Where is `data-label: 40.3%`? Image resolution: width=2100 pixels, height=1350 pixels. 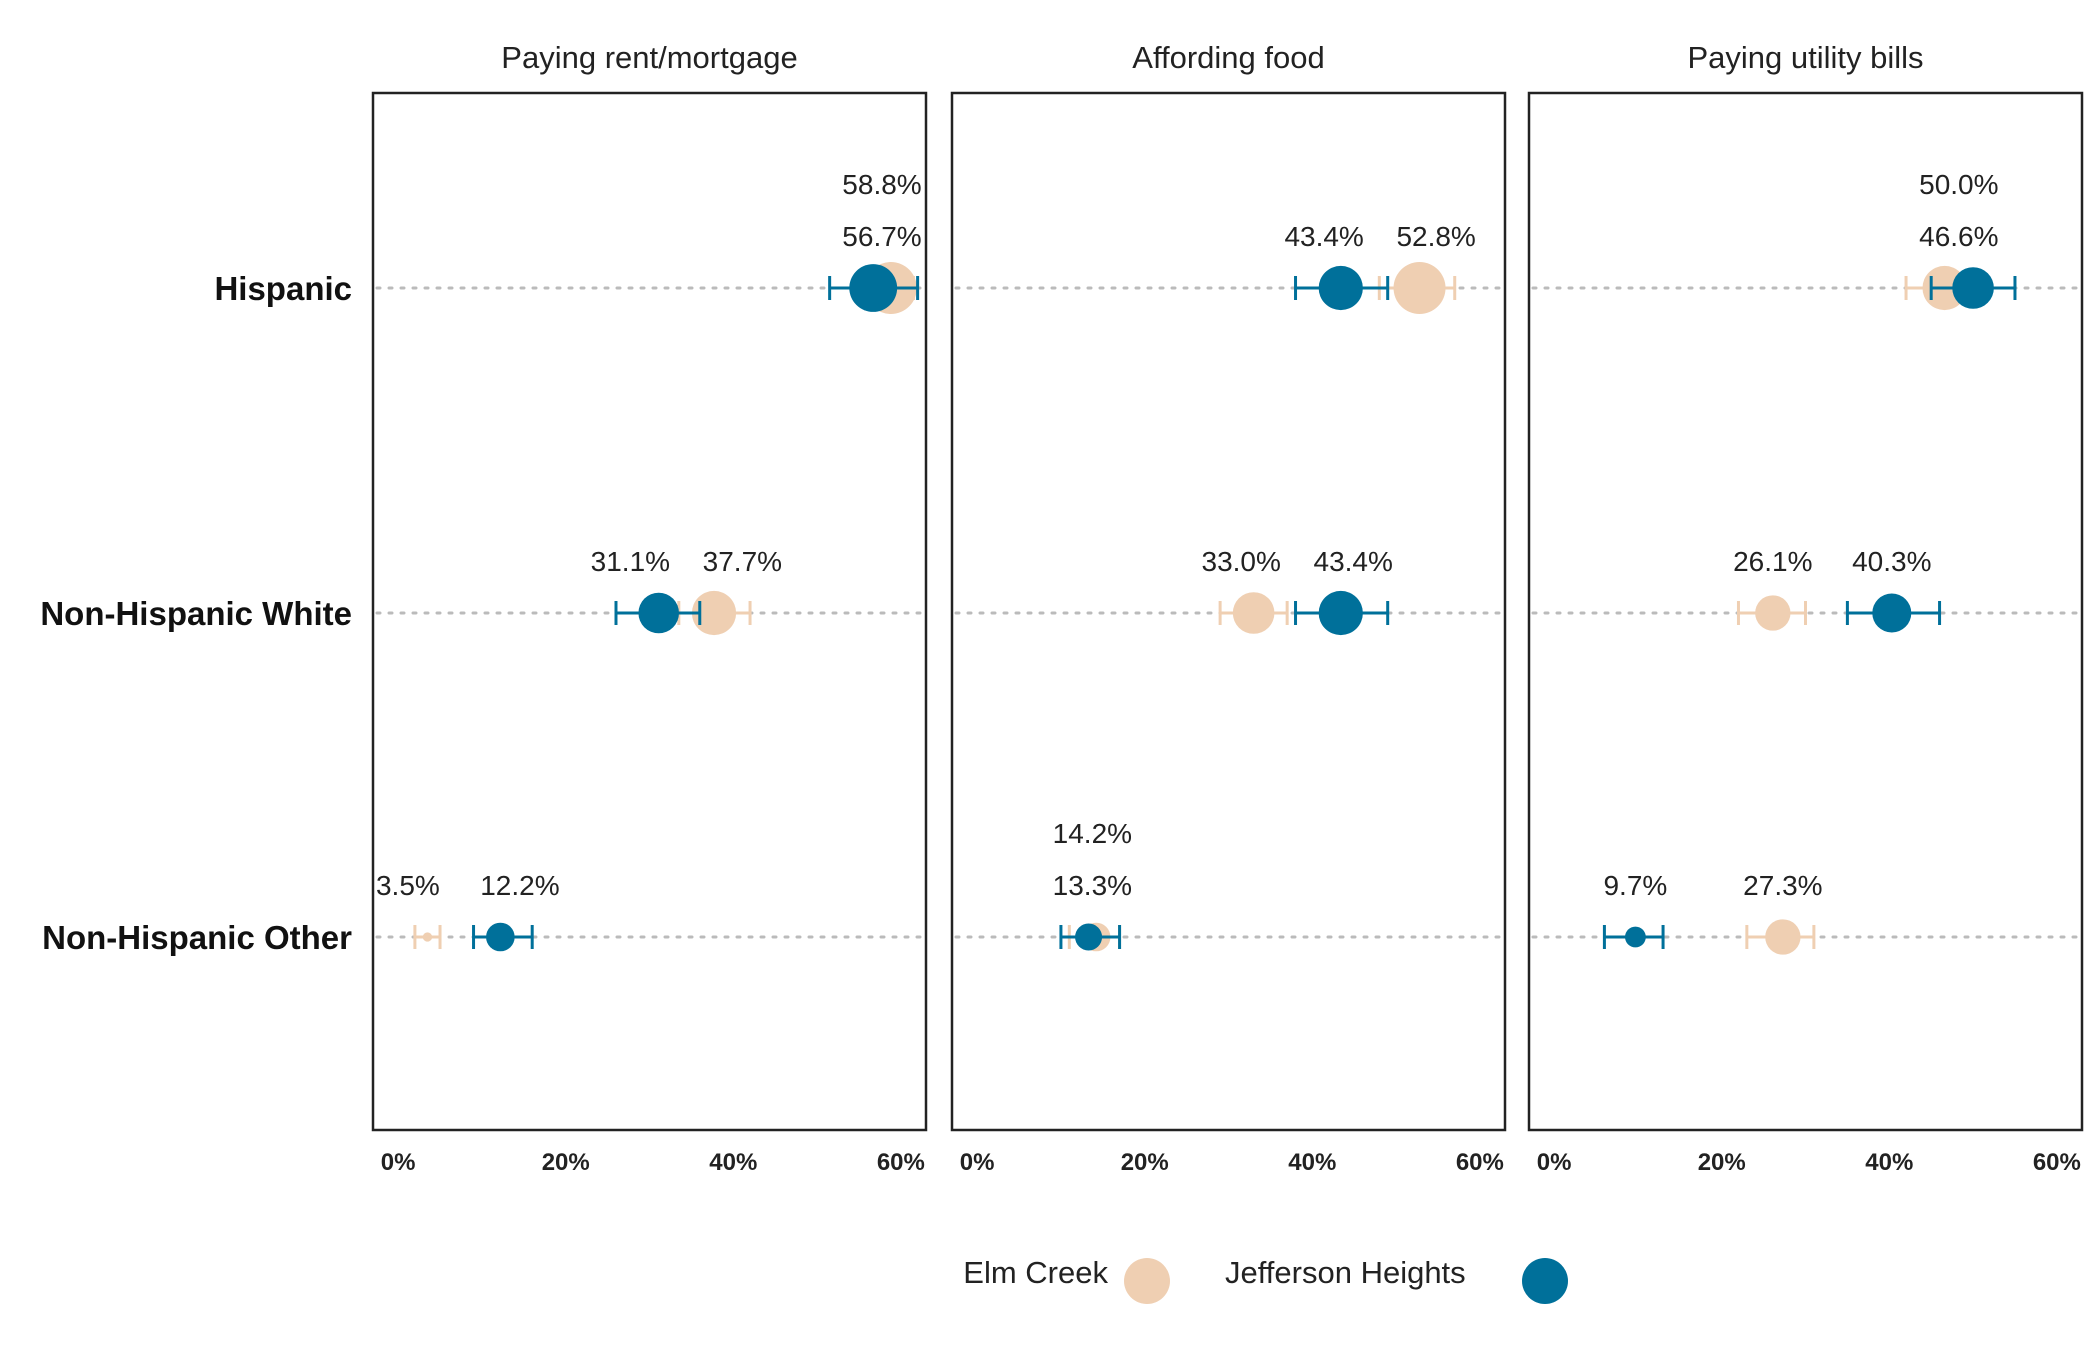 data-label: 40.3% is located at coordinates (1891, 561).